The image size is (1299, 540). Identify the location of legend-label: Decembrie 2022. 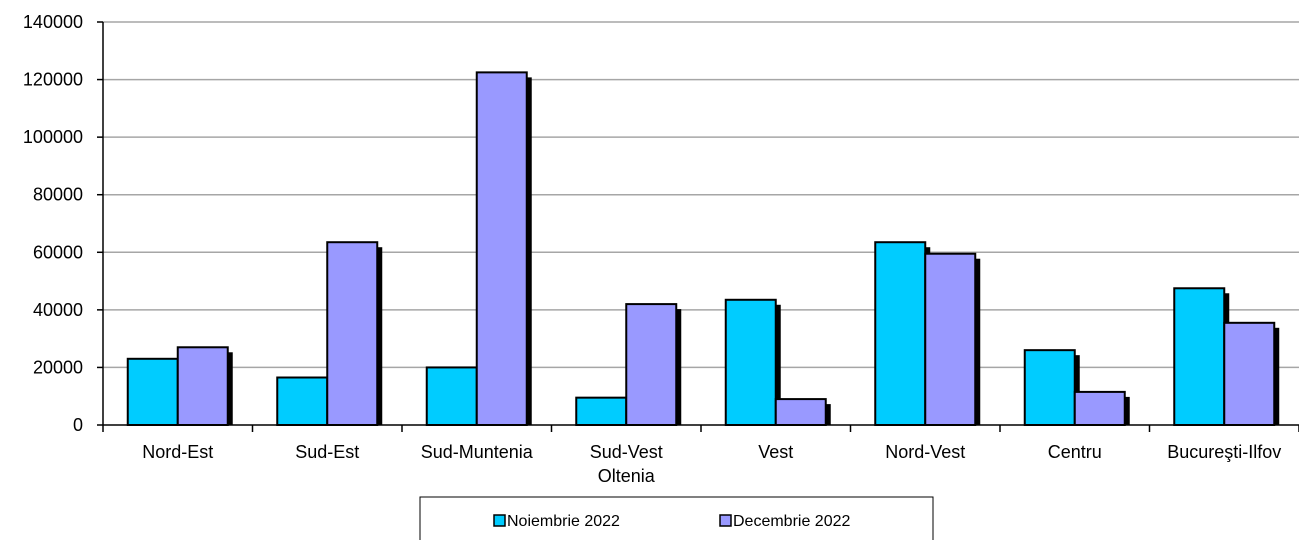
(792, 521).